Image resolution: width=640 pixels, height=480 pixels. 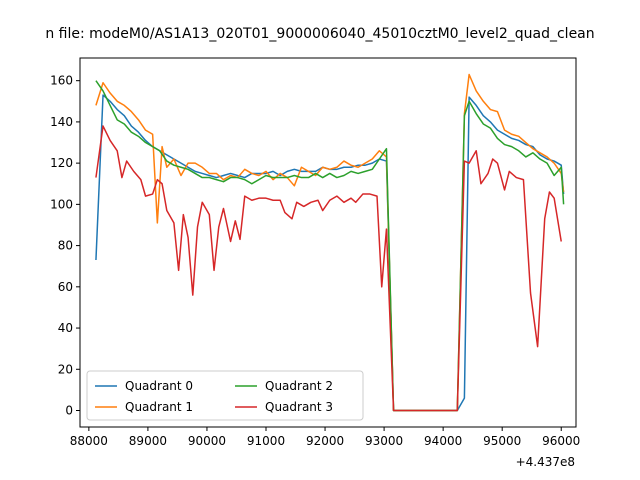 I want to click on x-tick-label: 89000, so click(x=148, y=441).